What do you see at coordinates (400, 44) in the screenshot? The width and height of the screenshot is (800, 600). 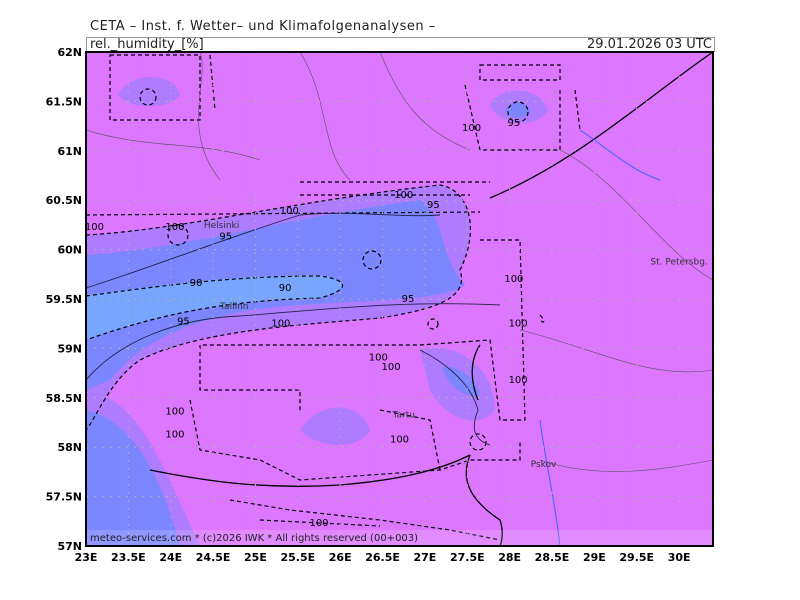 I see `header-bar` at bounding box center [400, 44].